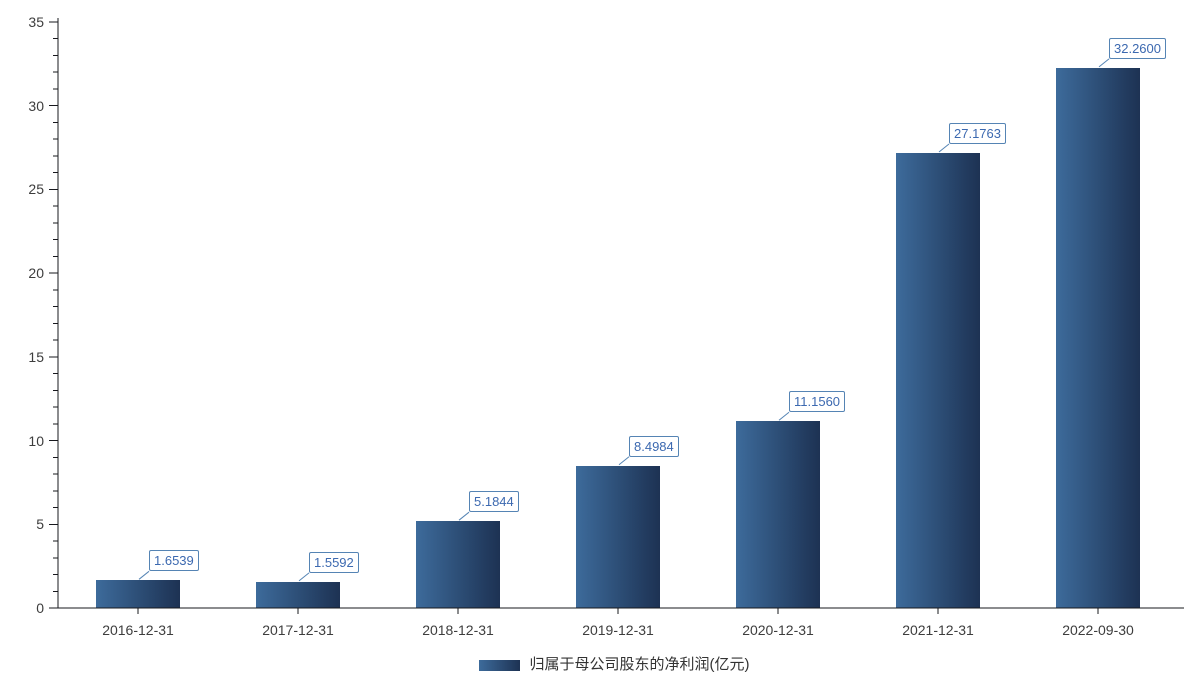 The image size is (1202, 682). What do you see at coordinates (40, 608) in the screenshot?
I see `y-axis-tick-label: 0` at bounding box center [40, 608].